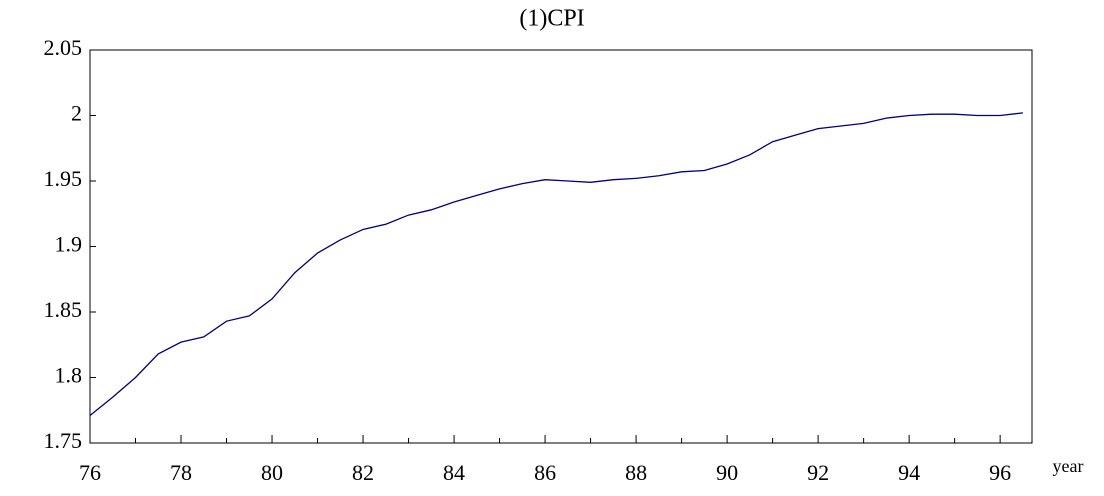 Image resolution: width=1104 pixels, height=496 pixels. I want to click on x-tick-label: 90, so click(727, 472).